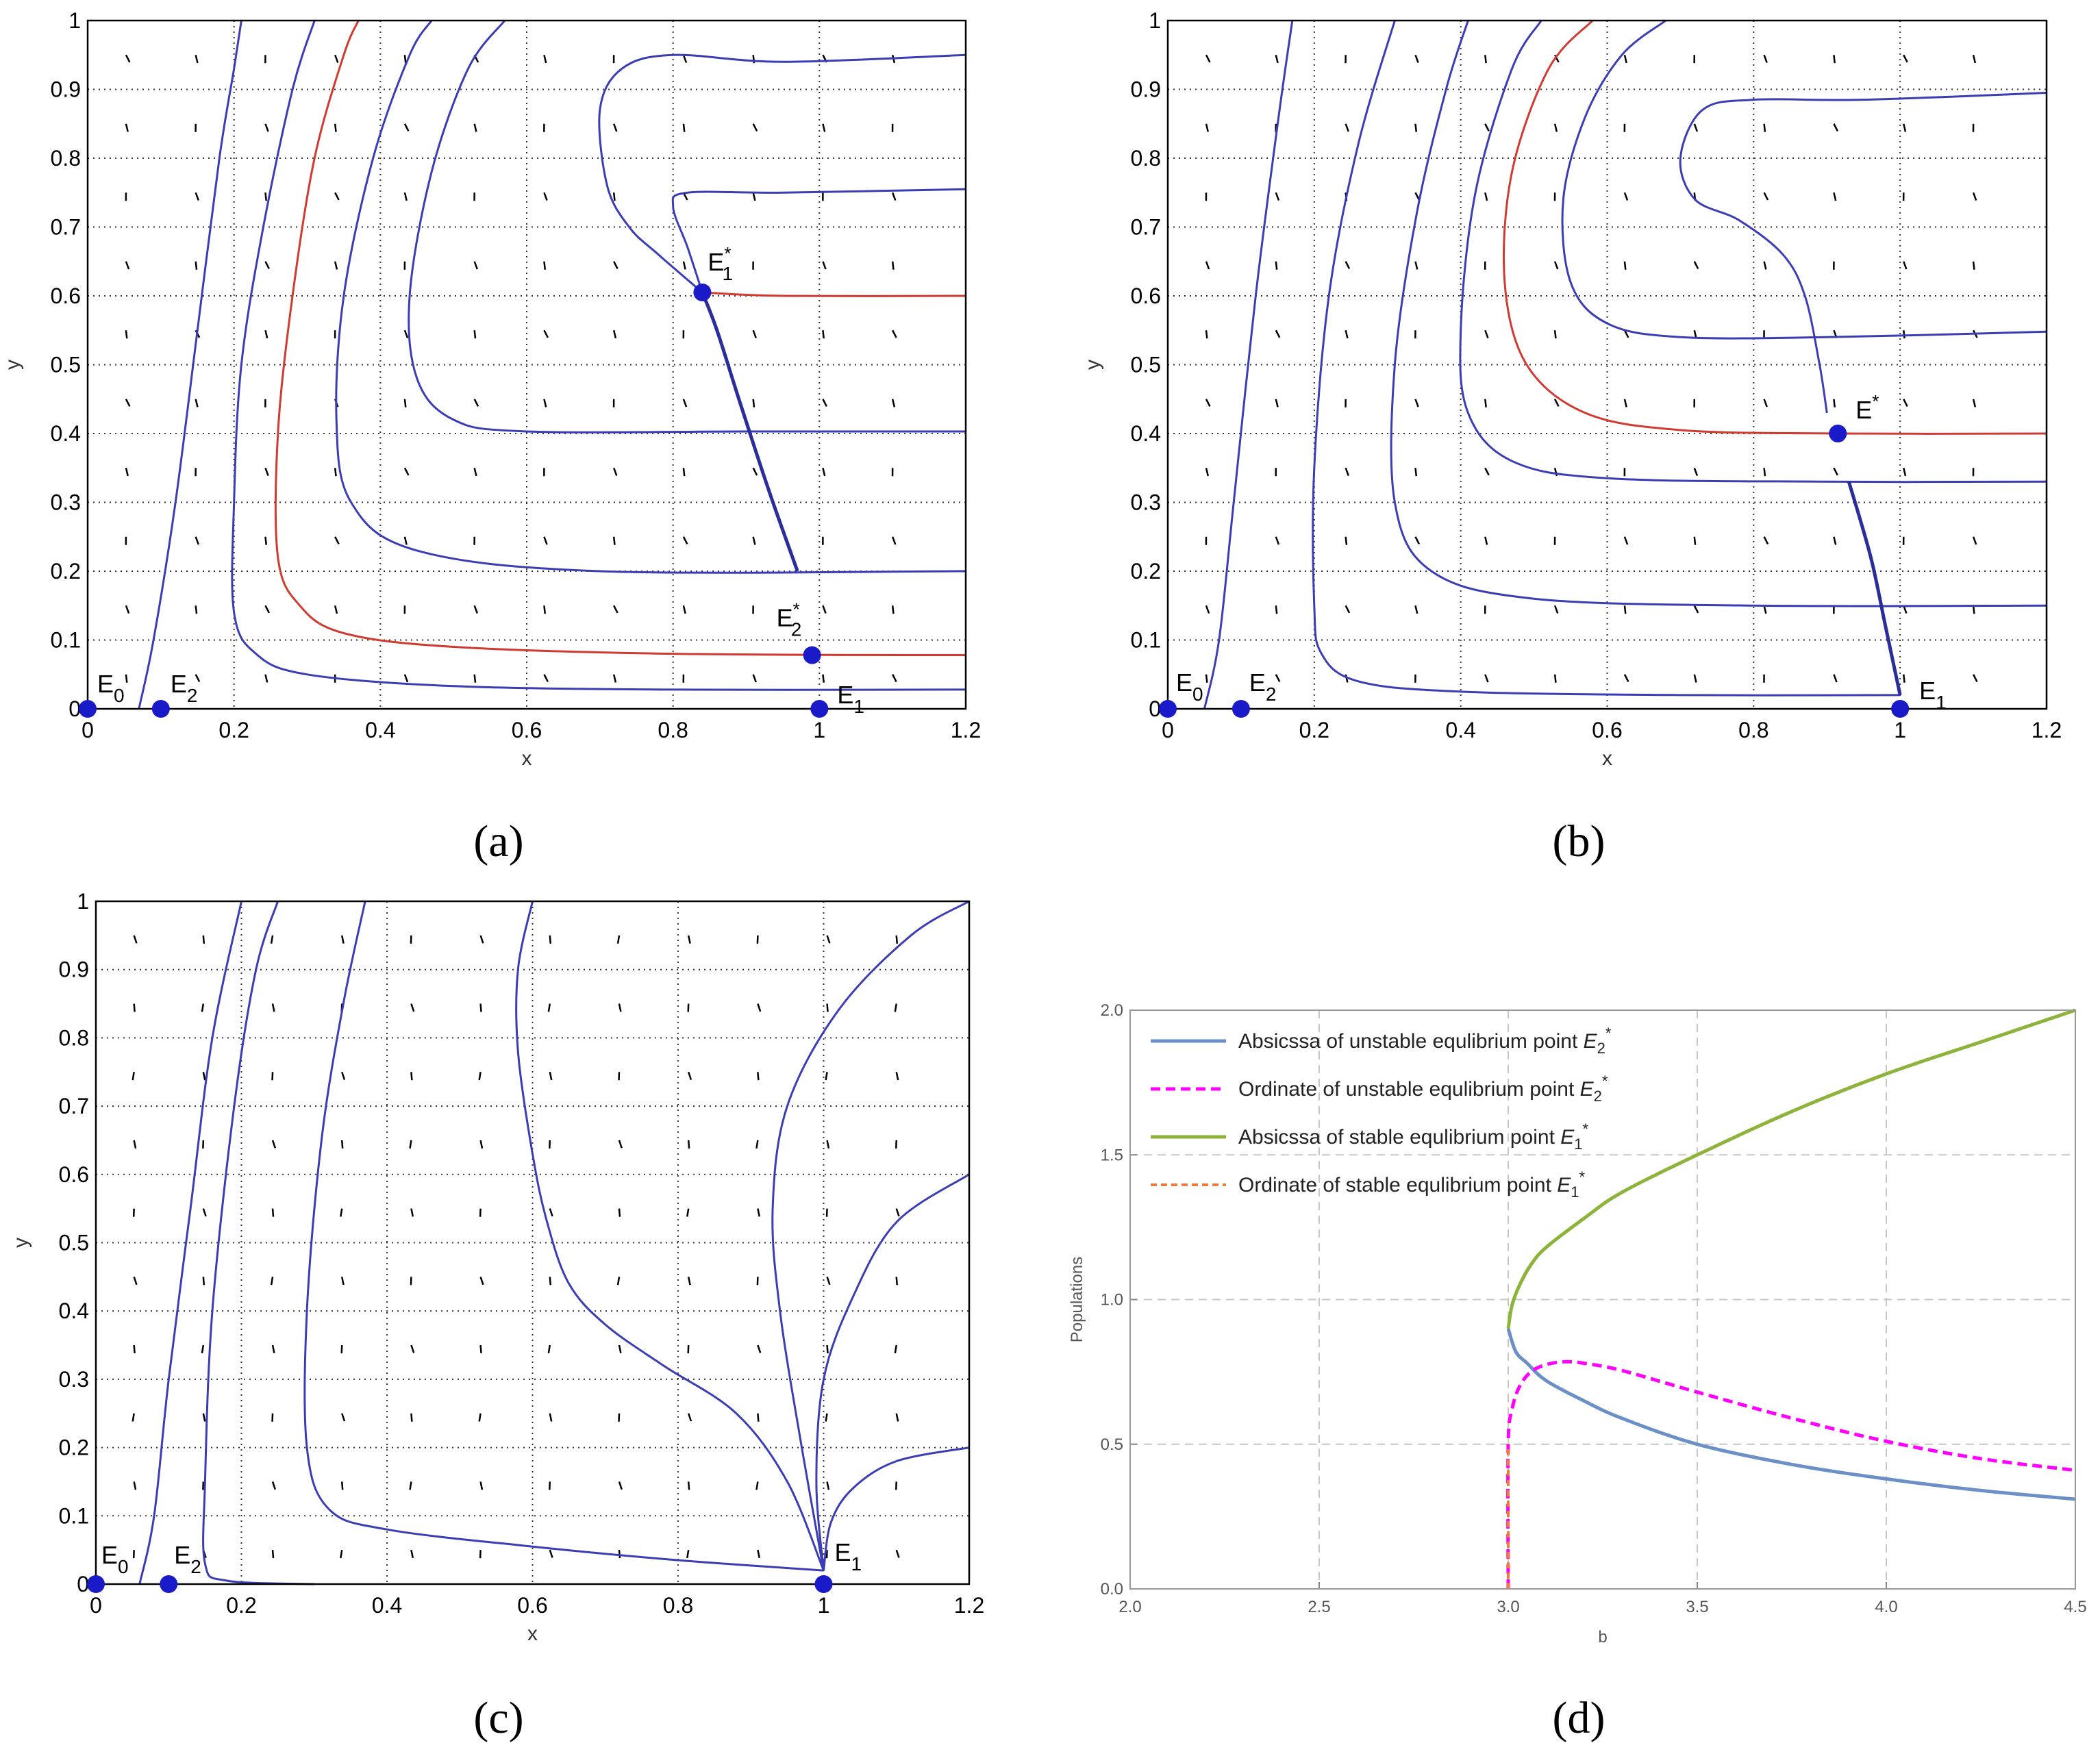 This screenshot has height=1756, width=2100. What do you see at coordinates (1412, 1184) in the screenshot?
I see `legend-entry: Ordinate of stable equlibrium point E1*` at bounding box center [1412, 1184].